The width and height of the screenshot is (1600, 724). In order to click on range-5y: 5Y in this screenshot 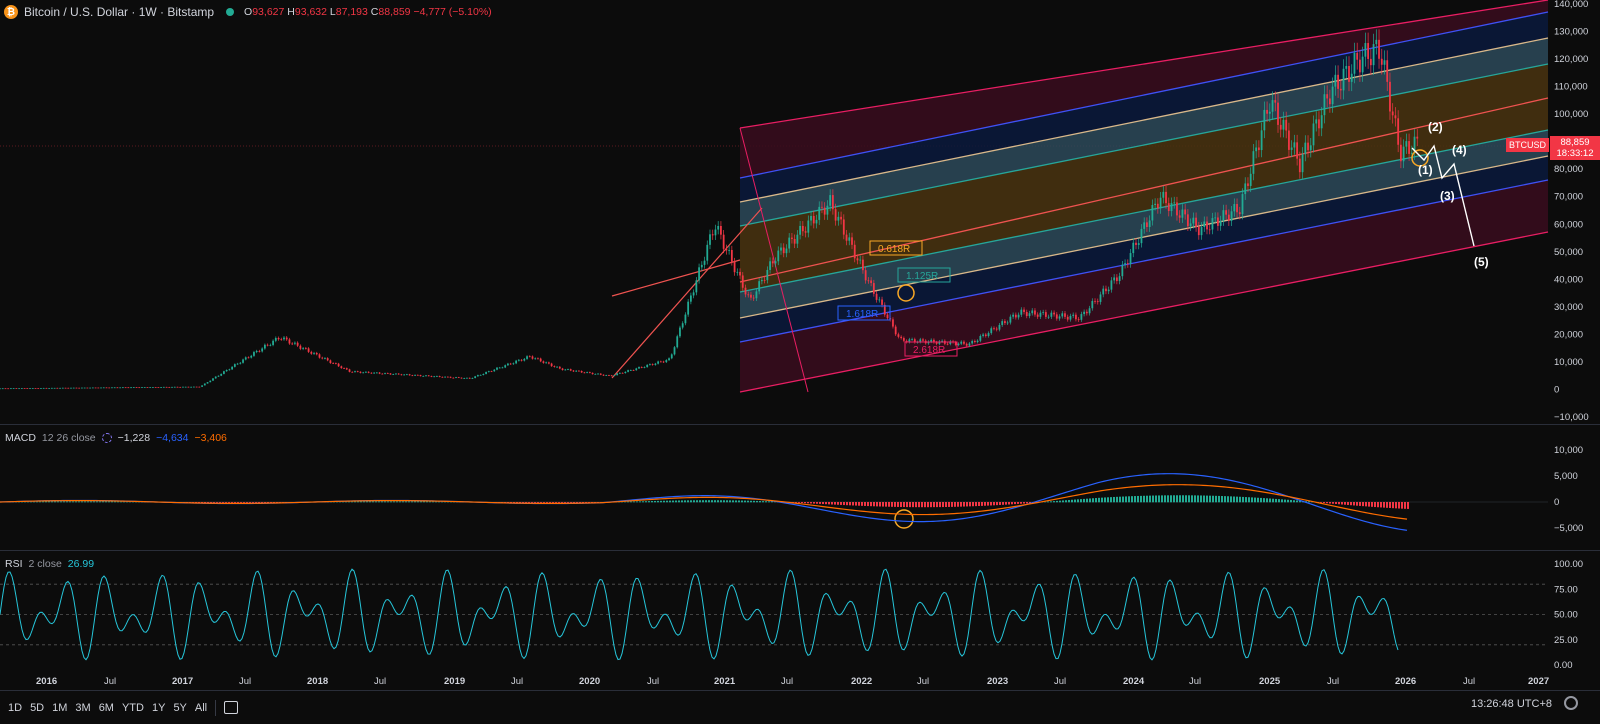, I will do `click(180, 707)`.